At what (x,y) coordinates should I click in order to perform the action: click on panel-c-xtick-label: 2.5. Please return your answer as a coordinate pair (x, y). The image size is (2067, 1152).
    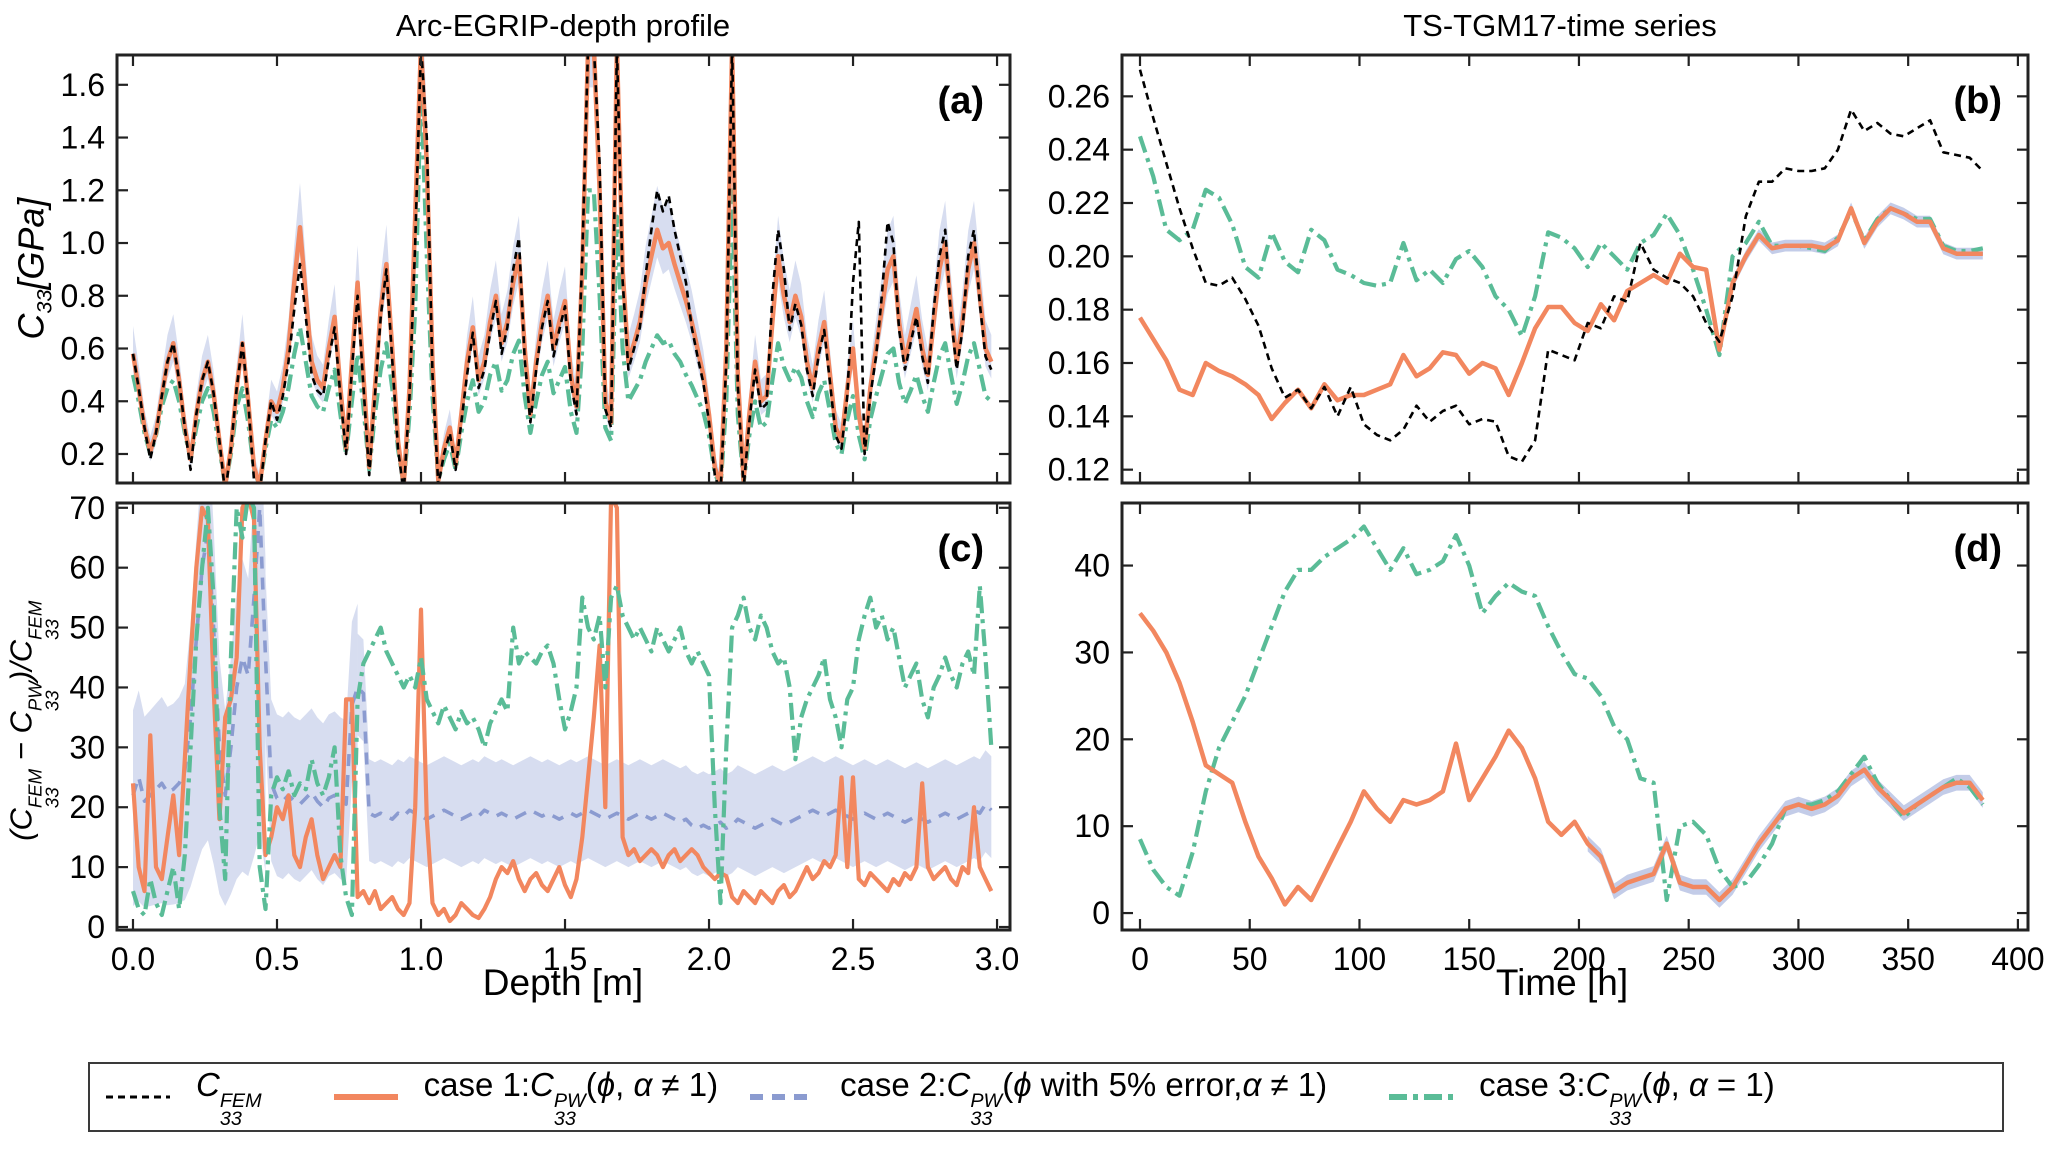
    Looking at the image, I should click on (853, 959).